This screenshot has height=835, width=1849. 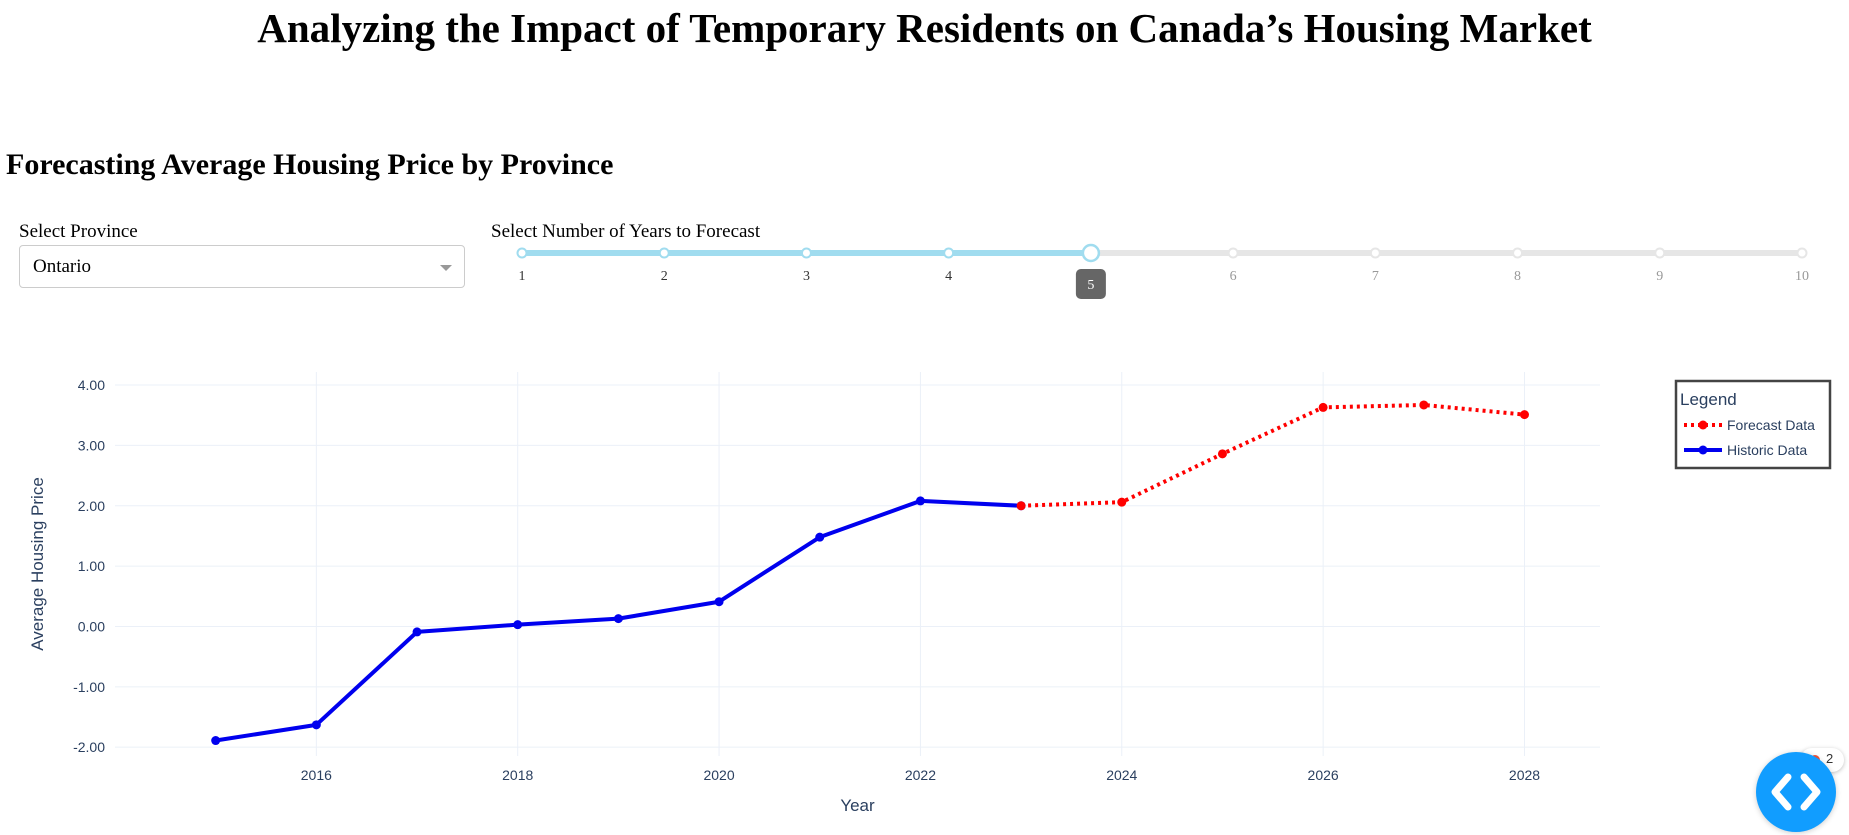 What do you see at coordinates (857, 805) in the screenshot?
I see `x-axis-title: Year` at bounding box center [857, 805].